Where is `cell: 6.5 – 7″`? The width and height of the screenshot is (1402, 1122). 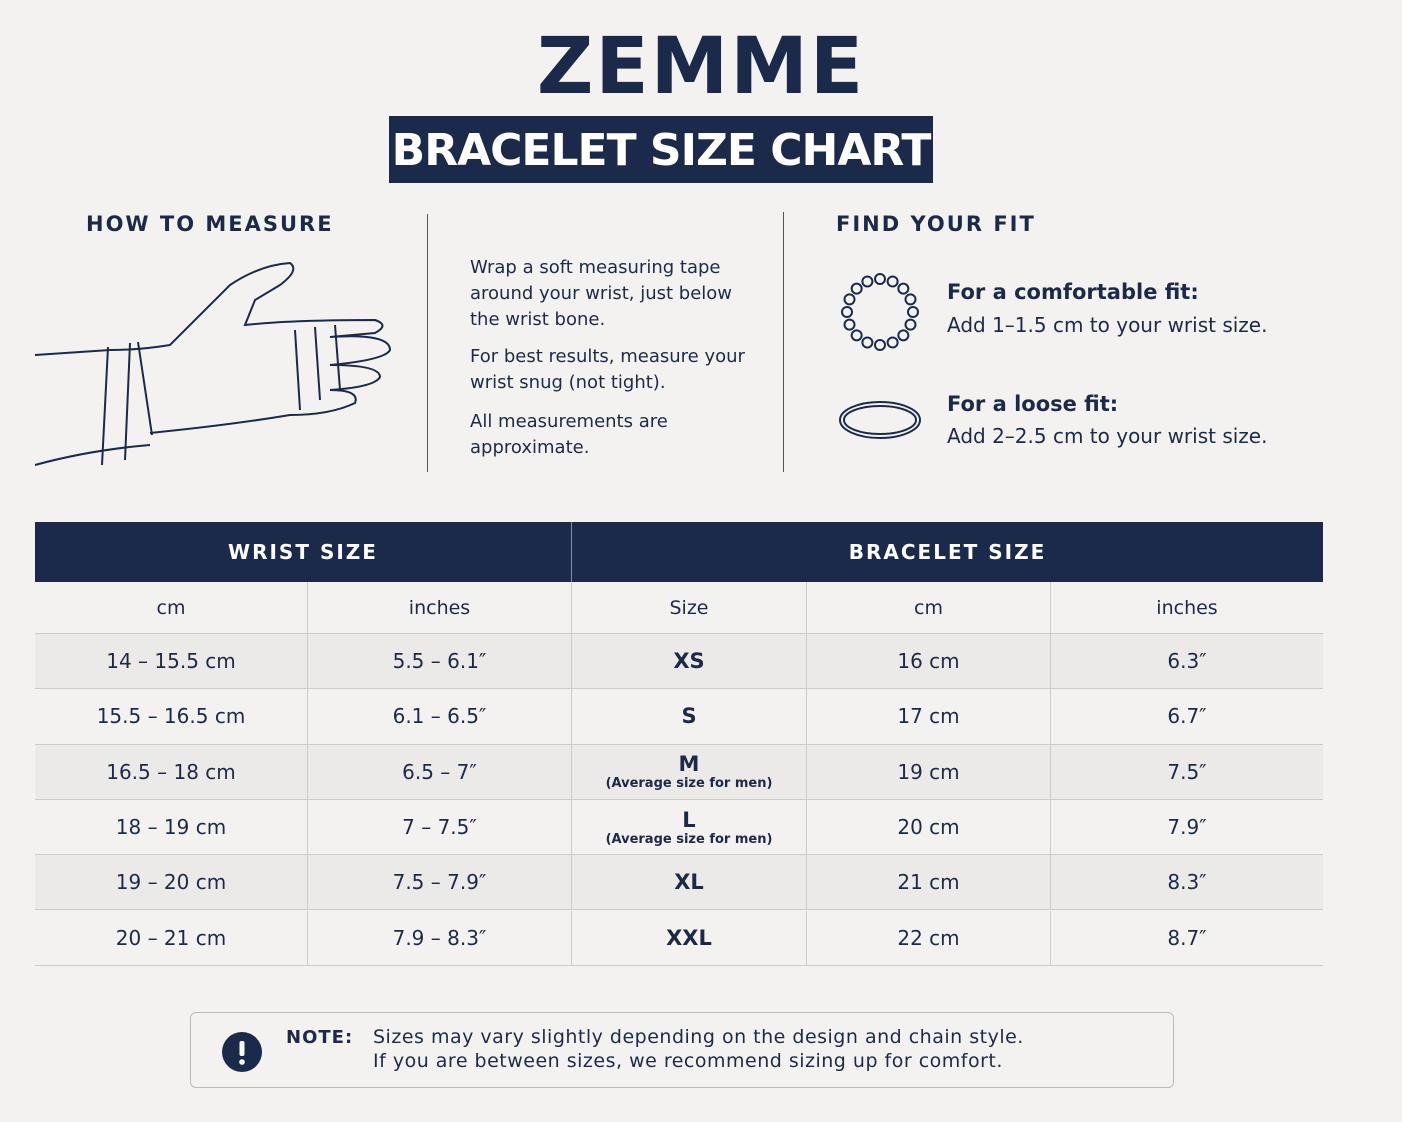 cell: 6.5 – 7″ is located at coordinates (439, 772).